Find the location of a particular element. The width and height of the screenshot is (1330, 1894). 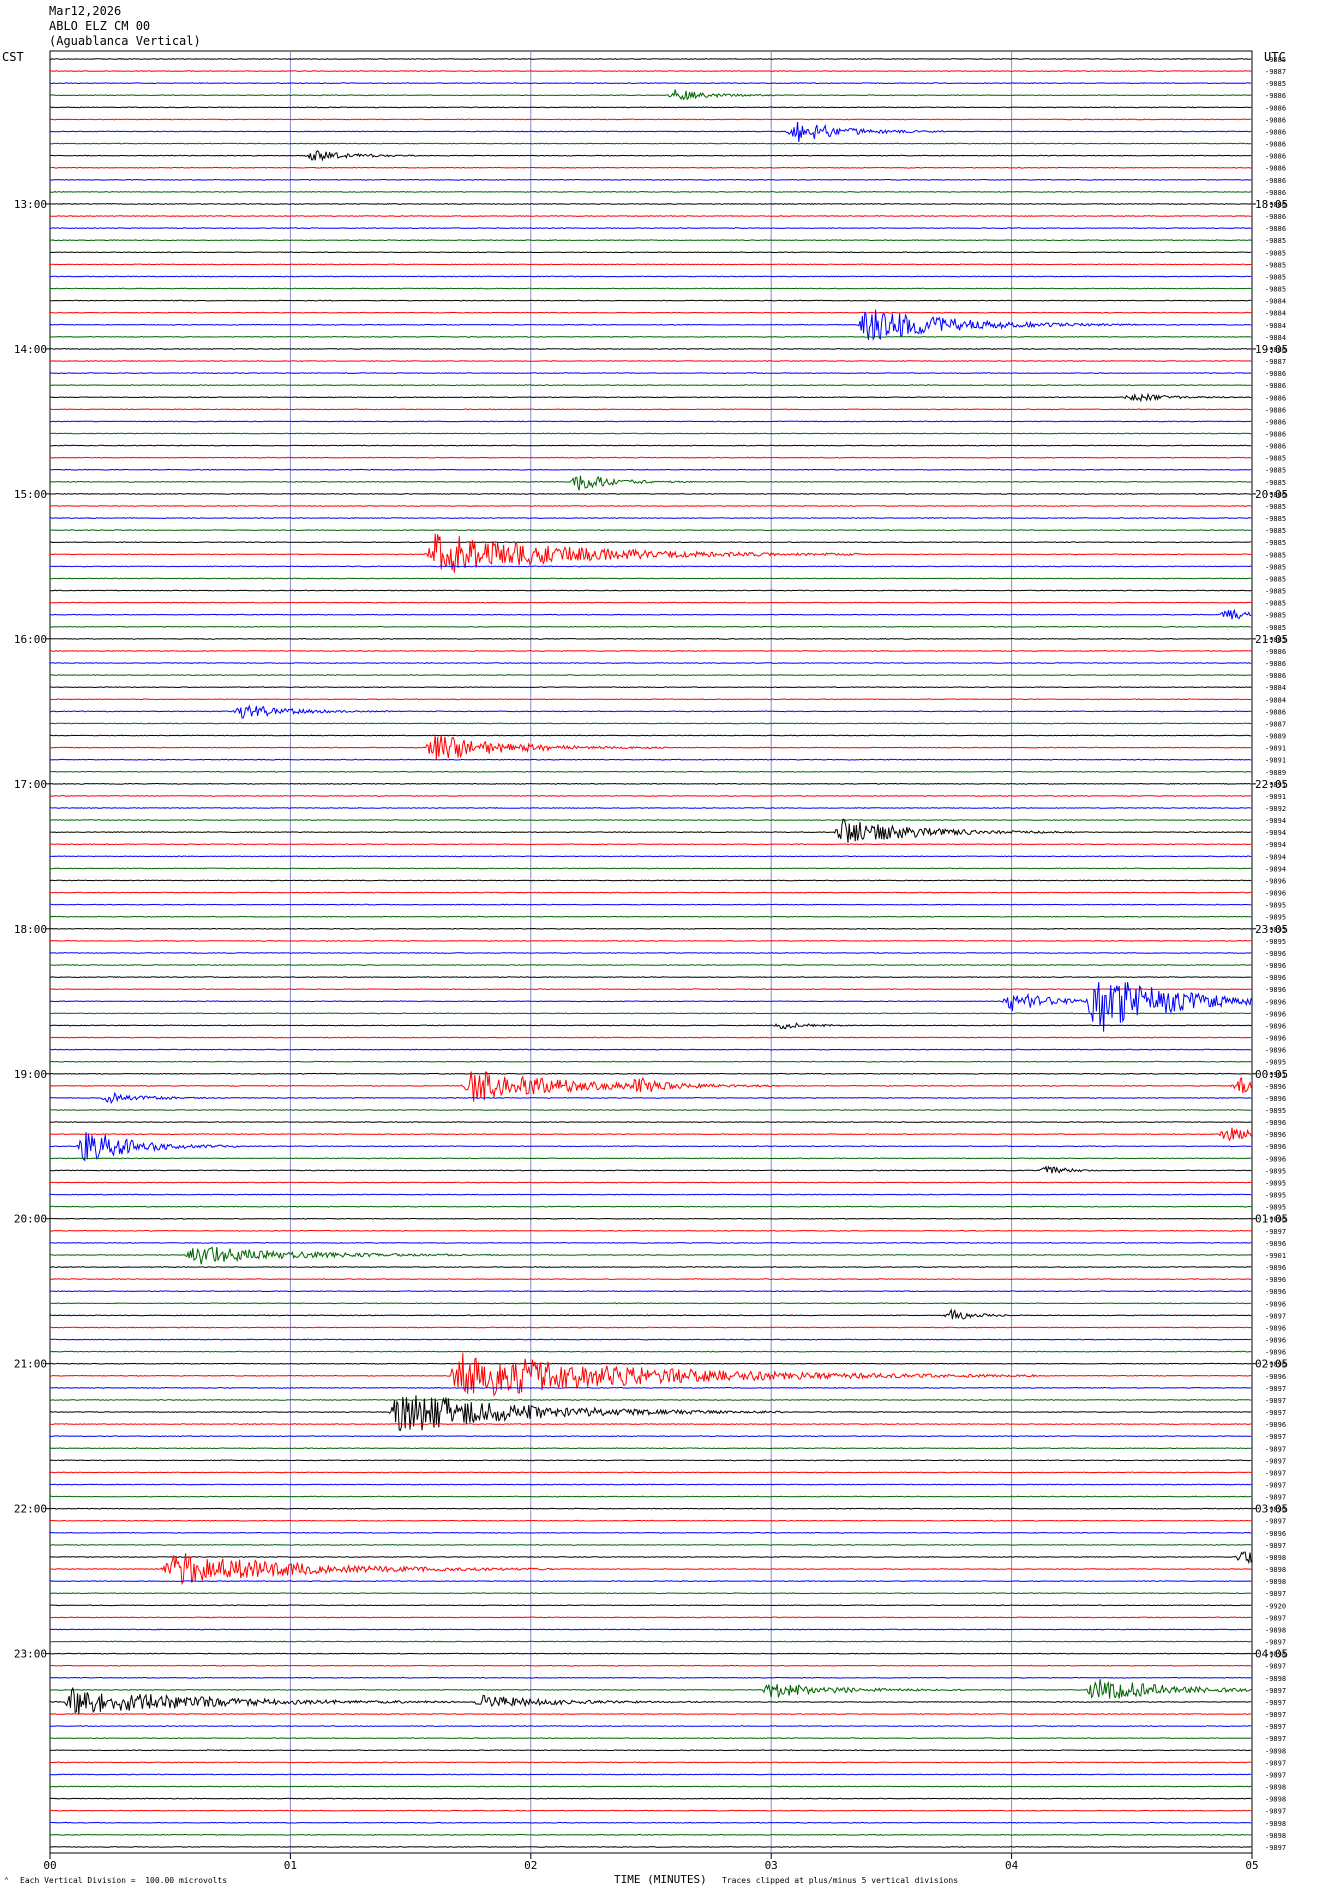

right-time-label: 02:05 is located at coordinates (1271, 1364).